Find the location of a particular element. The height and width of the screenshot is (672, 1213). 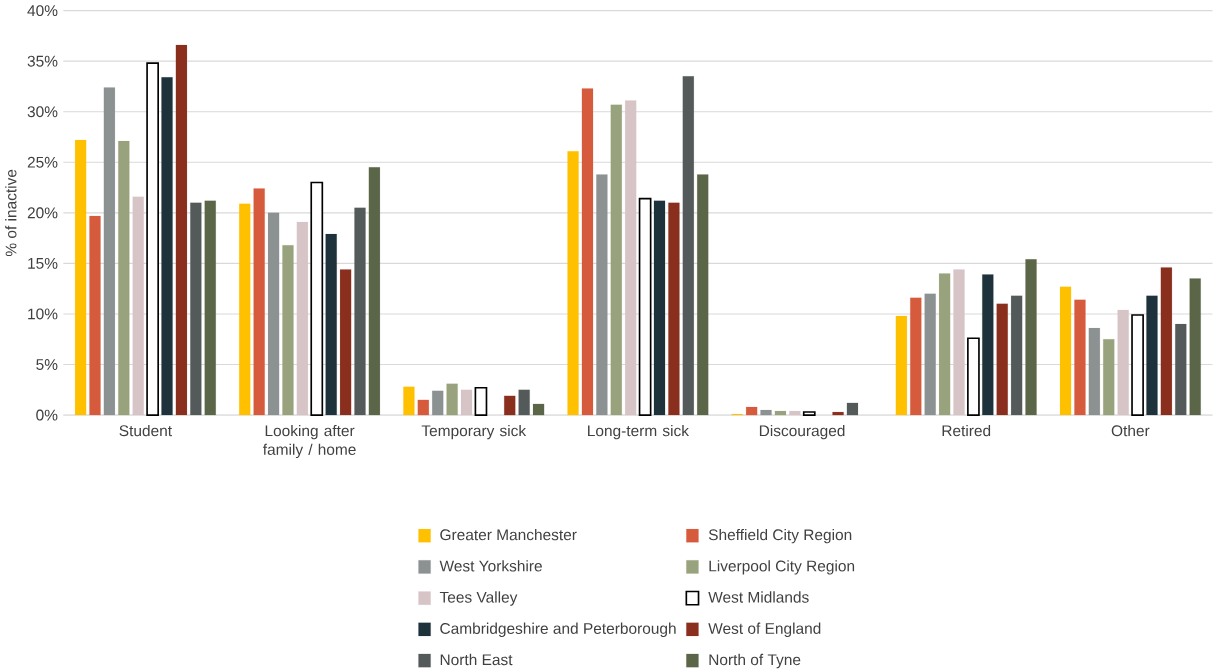

x-tick-label: Discouraged is located at coordinates (802, 432).